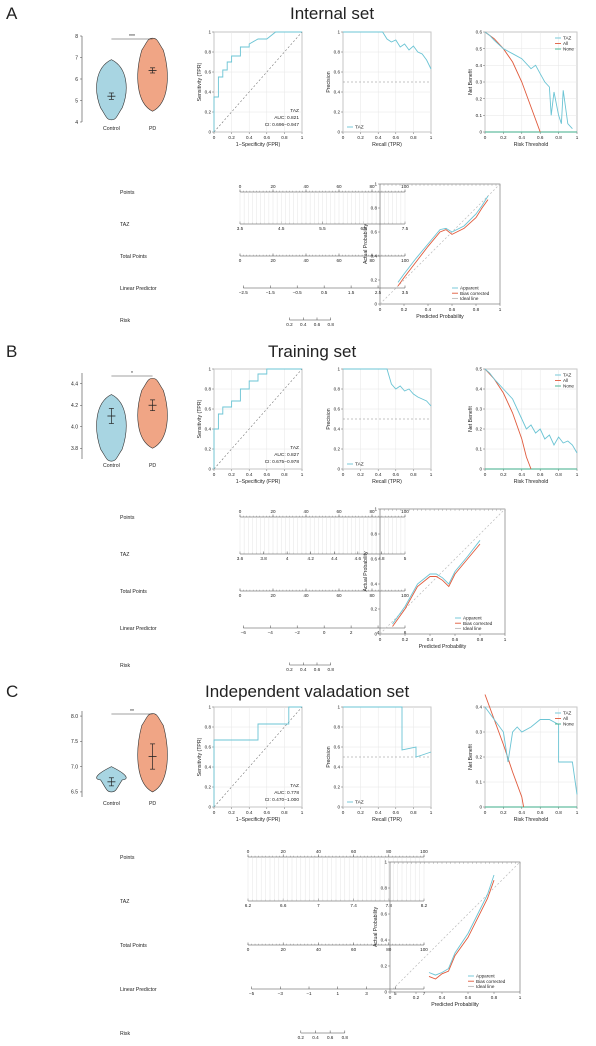  What do you see at coordinates (294, 111) in the screenshot?
I see `roc-legend-marker: TAZ` at bounding box center [294, 111].